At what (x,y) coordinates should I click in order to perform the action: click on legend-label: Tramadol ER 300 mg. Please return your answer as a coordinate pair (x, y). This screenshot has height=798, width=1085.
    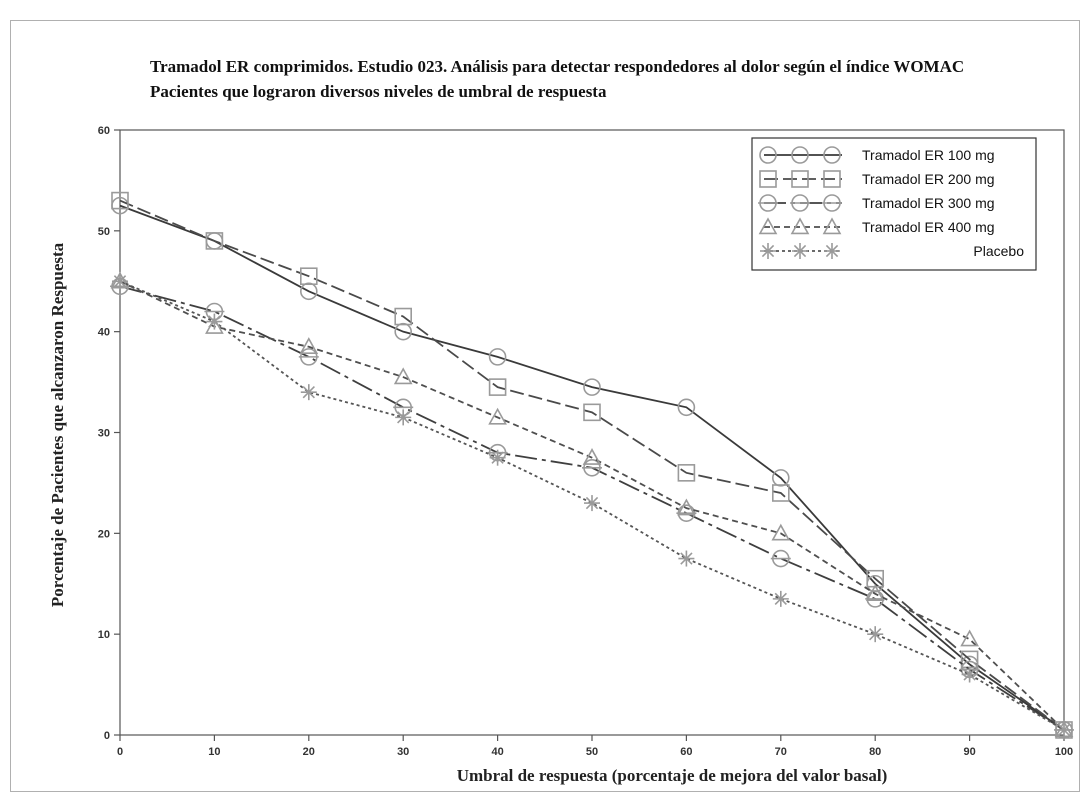
    Looking at the image, I should click on (928, 203).